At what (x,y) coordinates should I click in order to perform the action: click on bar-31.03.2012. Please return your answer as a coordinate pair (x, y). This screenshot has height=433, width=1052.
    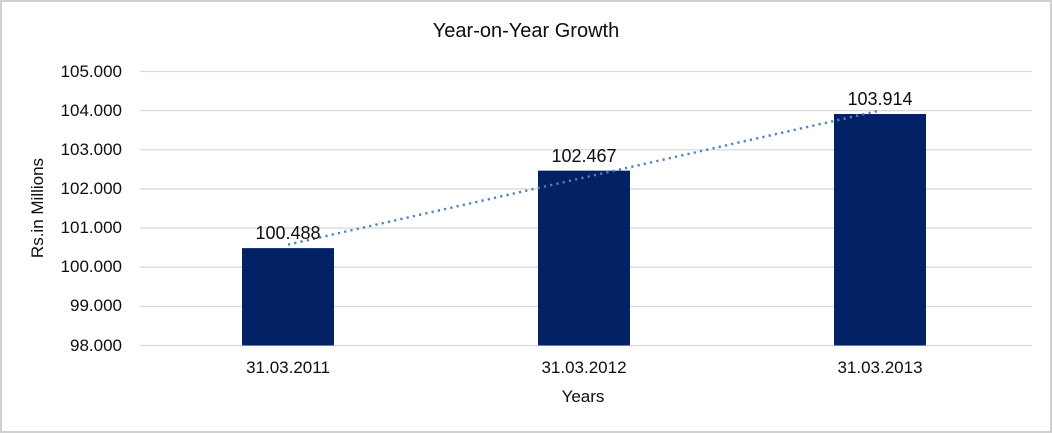
    Looking at the image, I should click on (584, 258).